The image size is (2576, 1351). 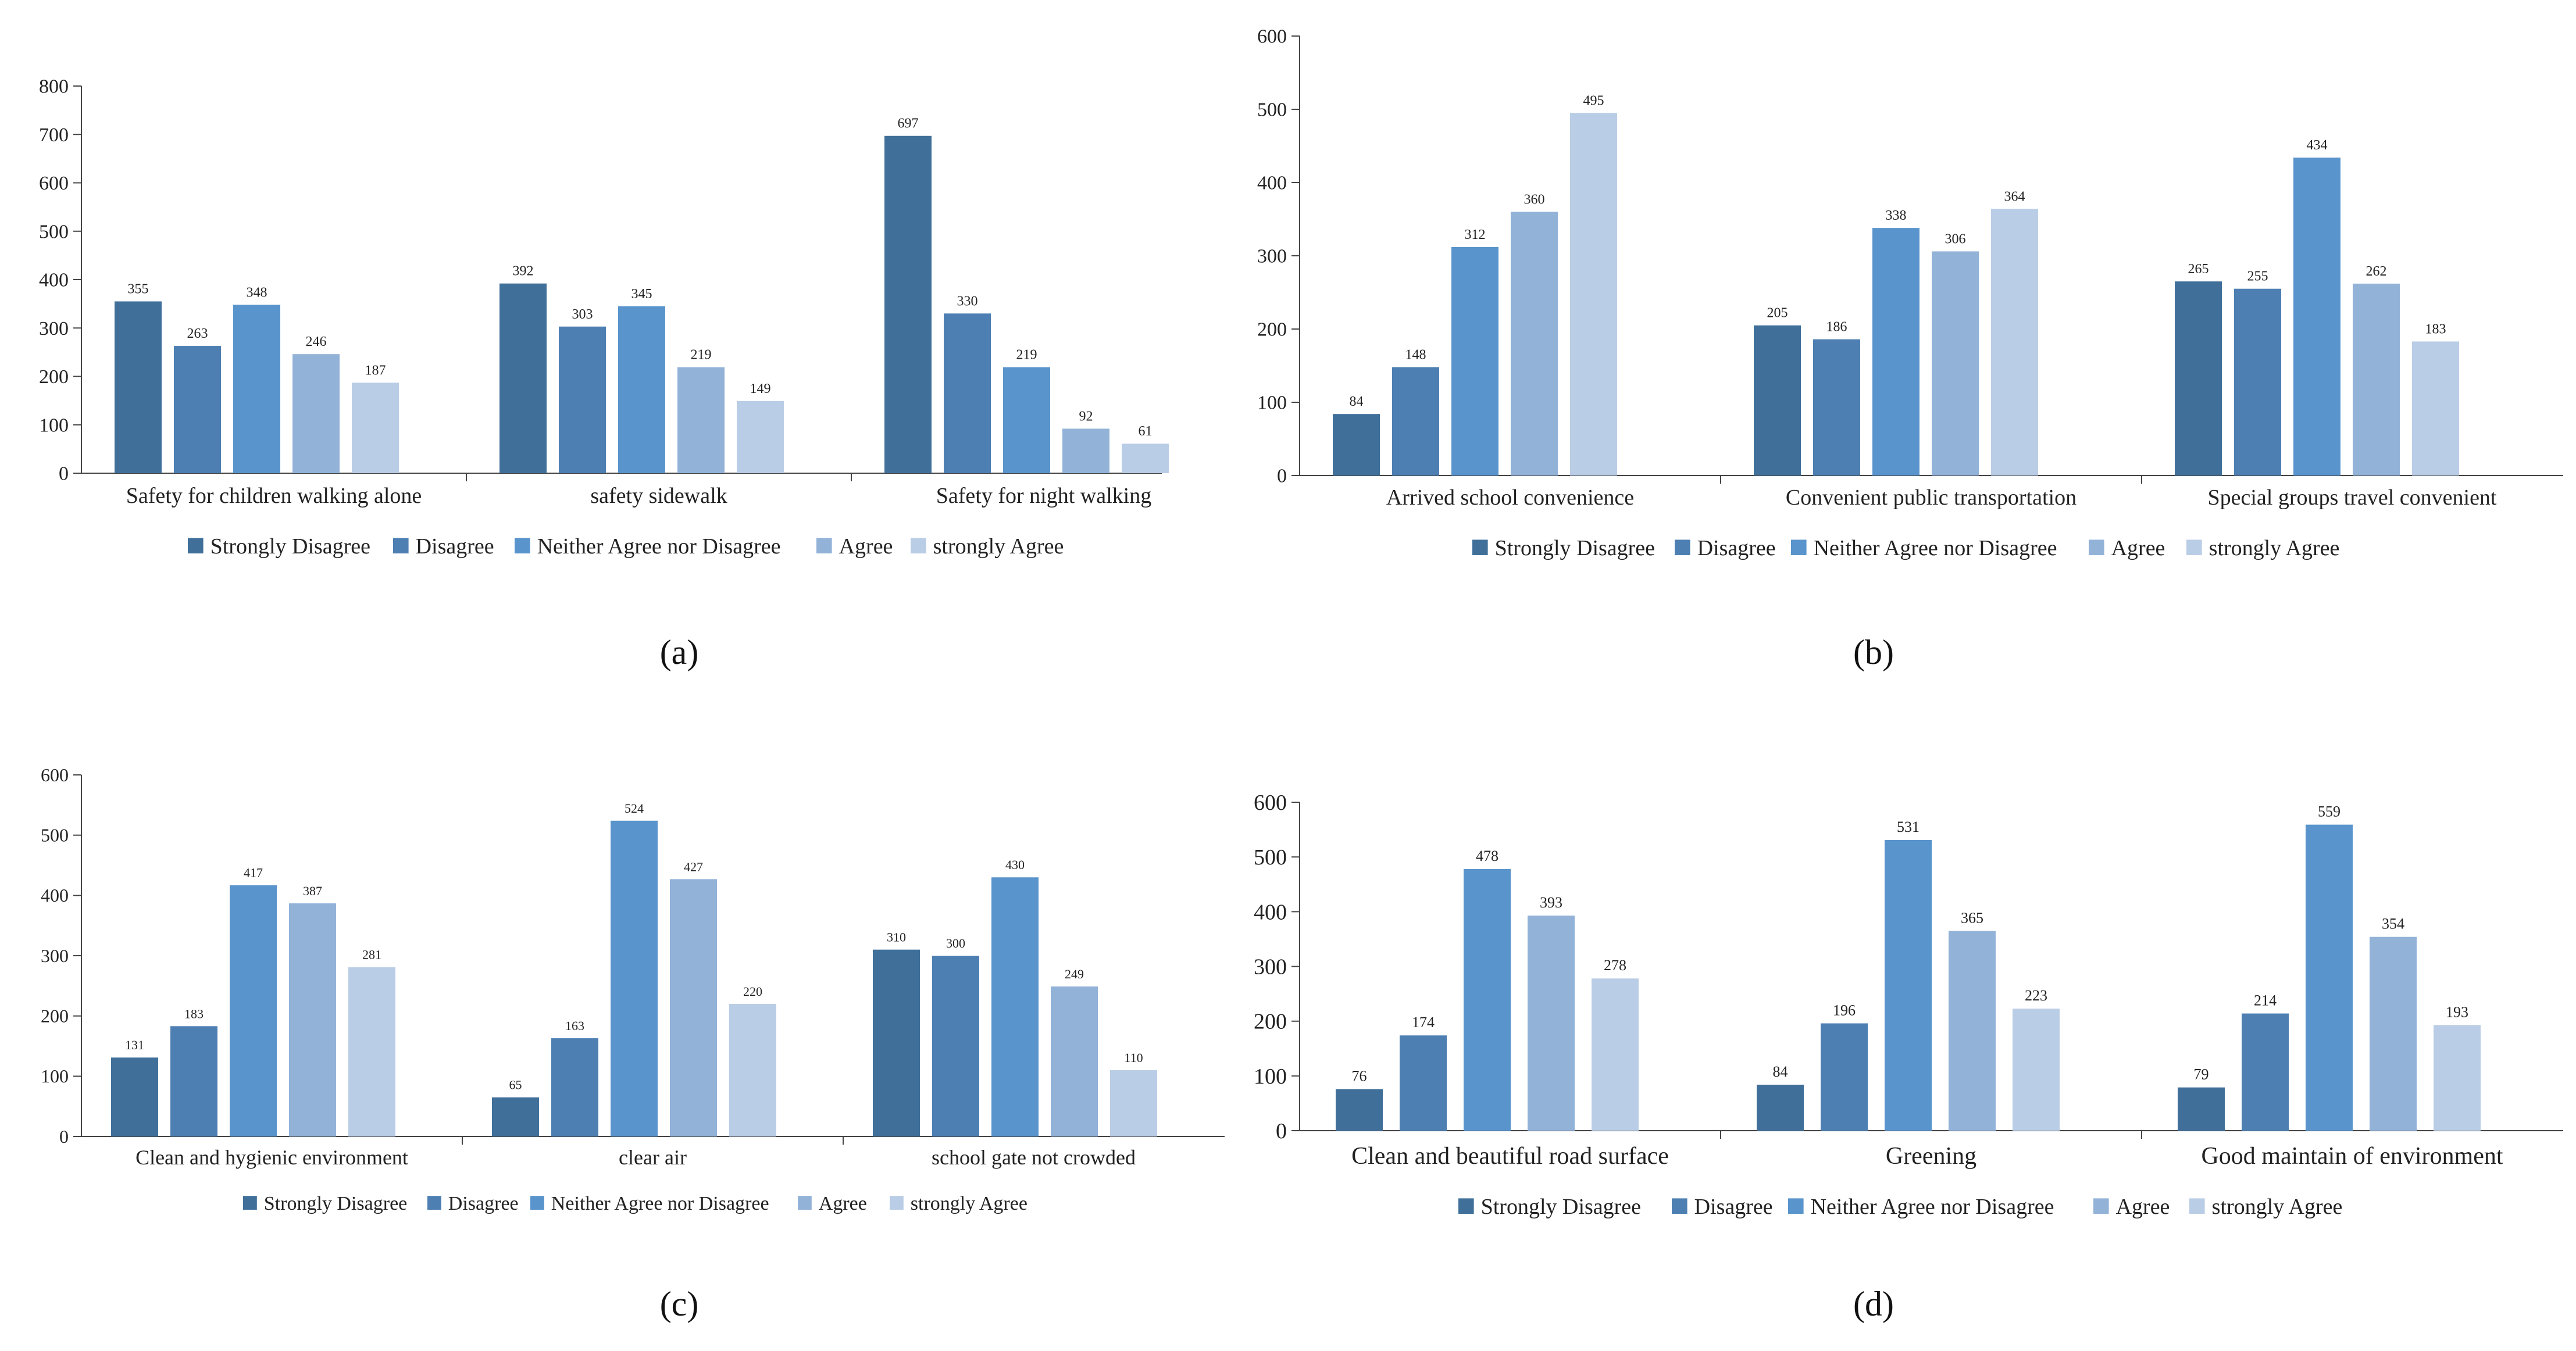 I want to click on data-label: 330, so click(x=968, y=301).